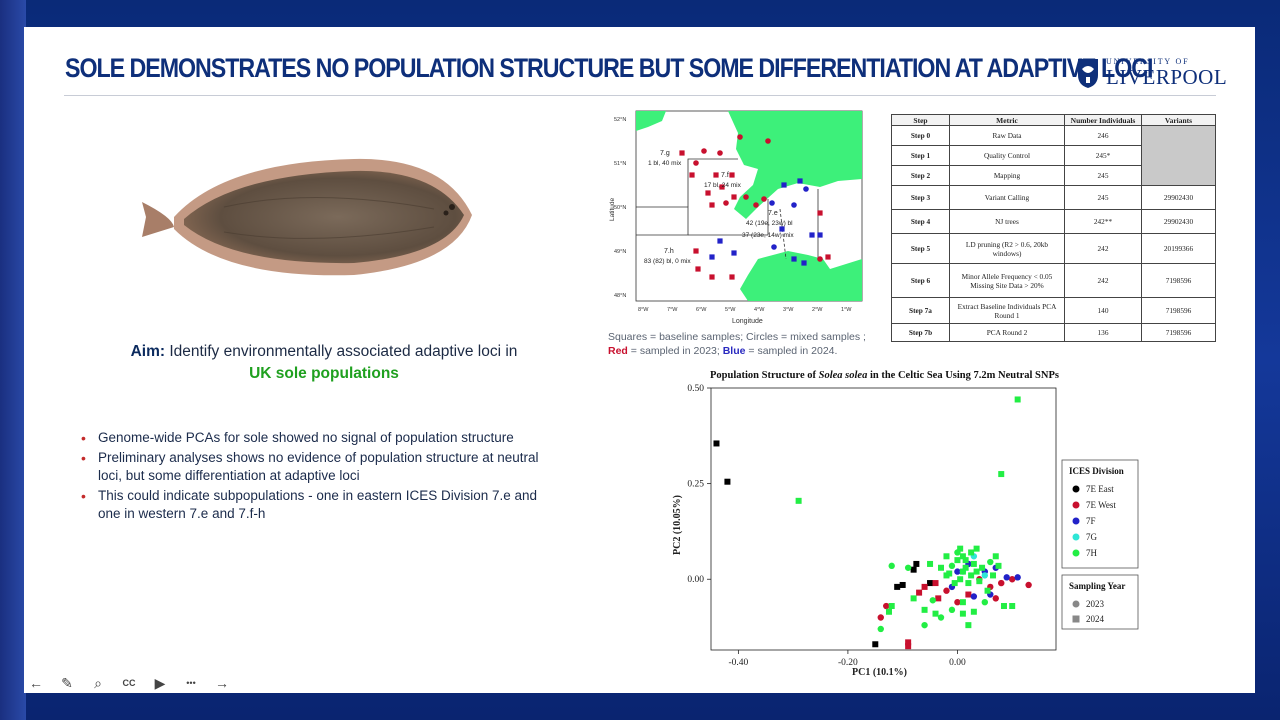 The width and height of the screenshot is (1280, 720). I want to click on map-label-7e-mixed: 37 (23e, 14w) mix, so click(768, 235).